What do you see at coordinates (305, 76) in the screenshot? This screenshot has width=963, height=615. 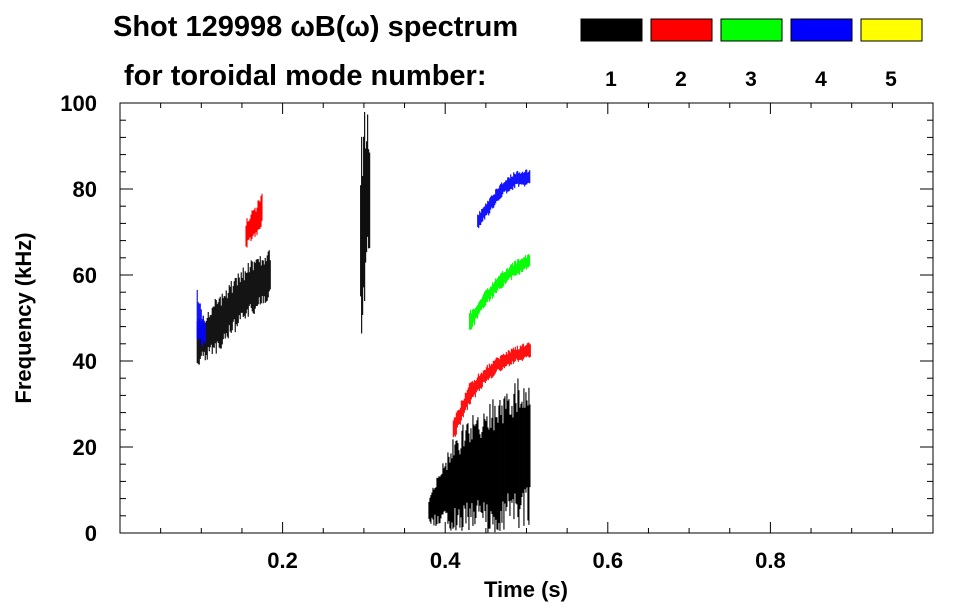 I see `chart-subtitle: for toroidal mode number:` at bounding box center [305, 76].